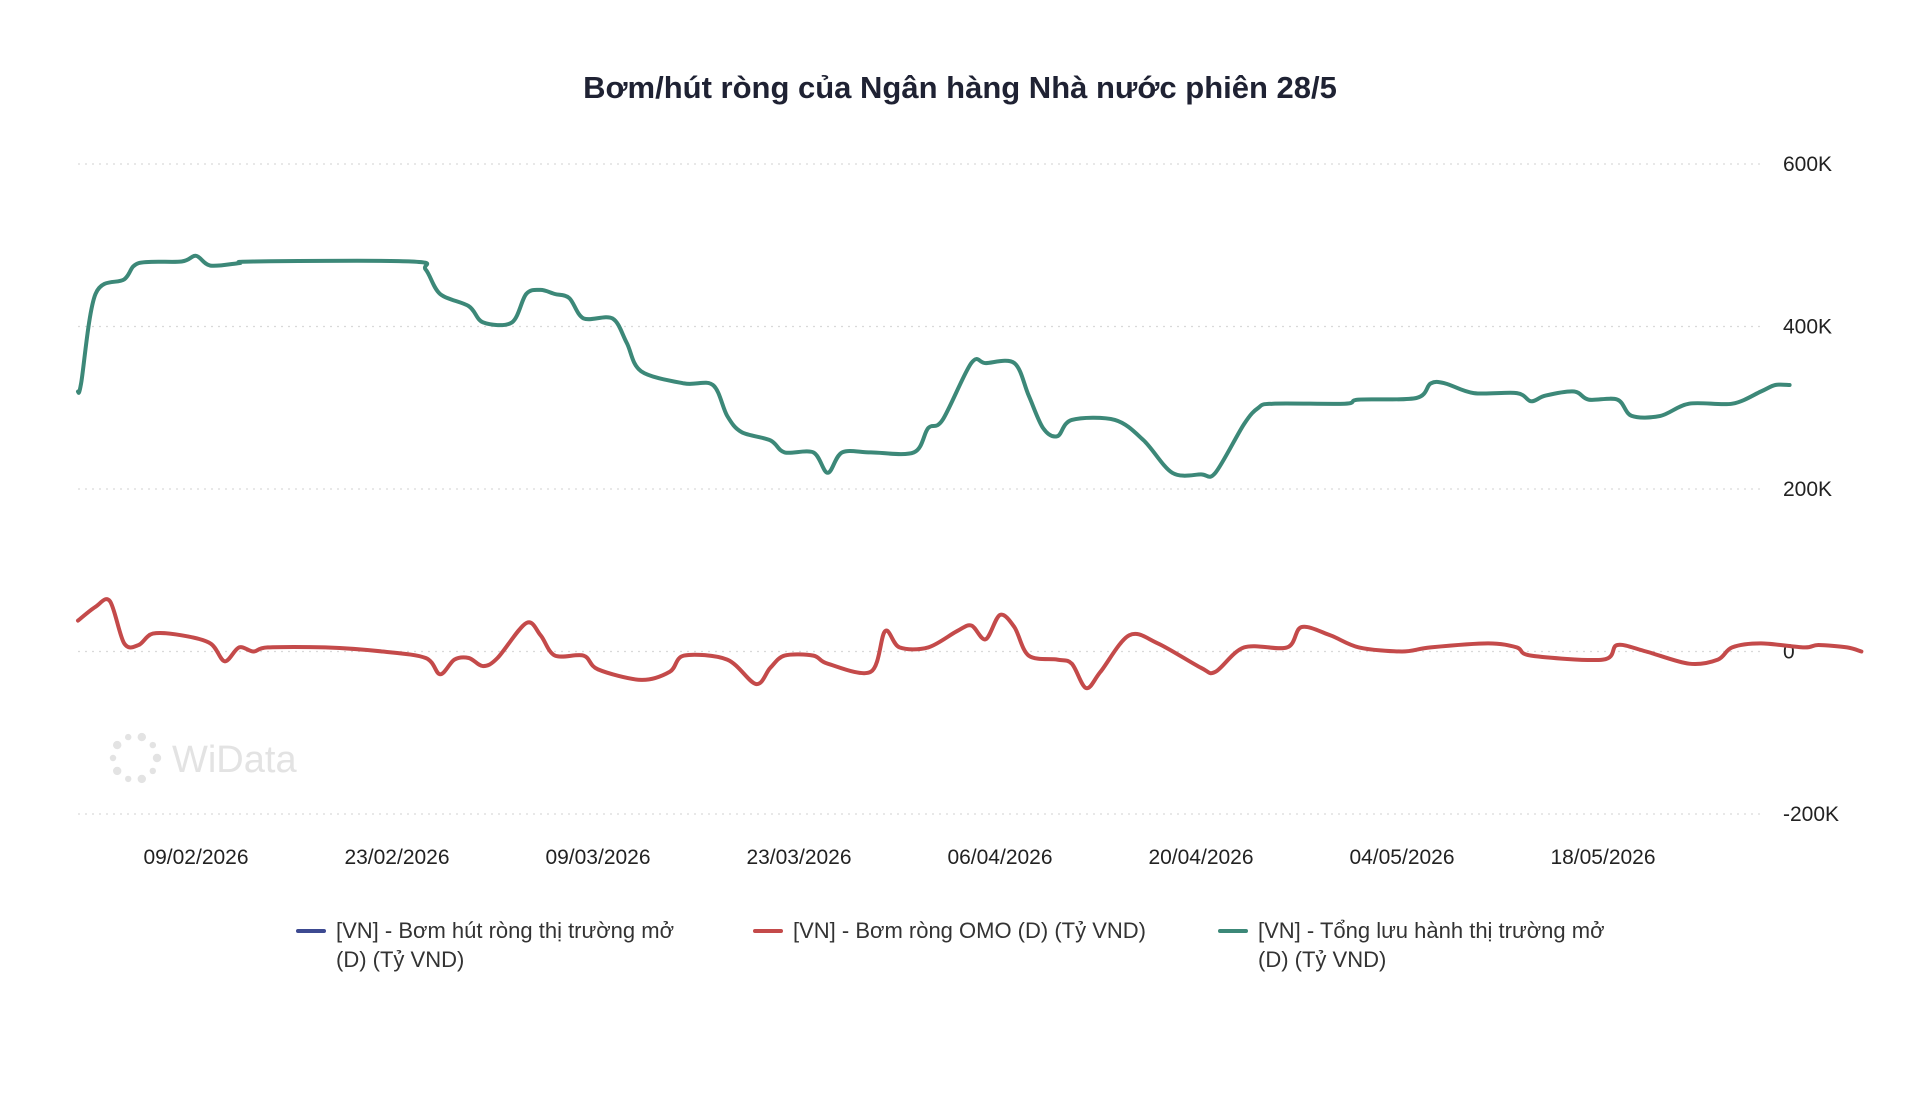 Image resolution: width=1920 pixels, height=1098 pixels. I want to click on x-tick-label: 06/04/2026, so click(999, 857).